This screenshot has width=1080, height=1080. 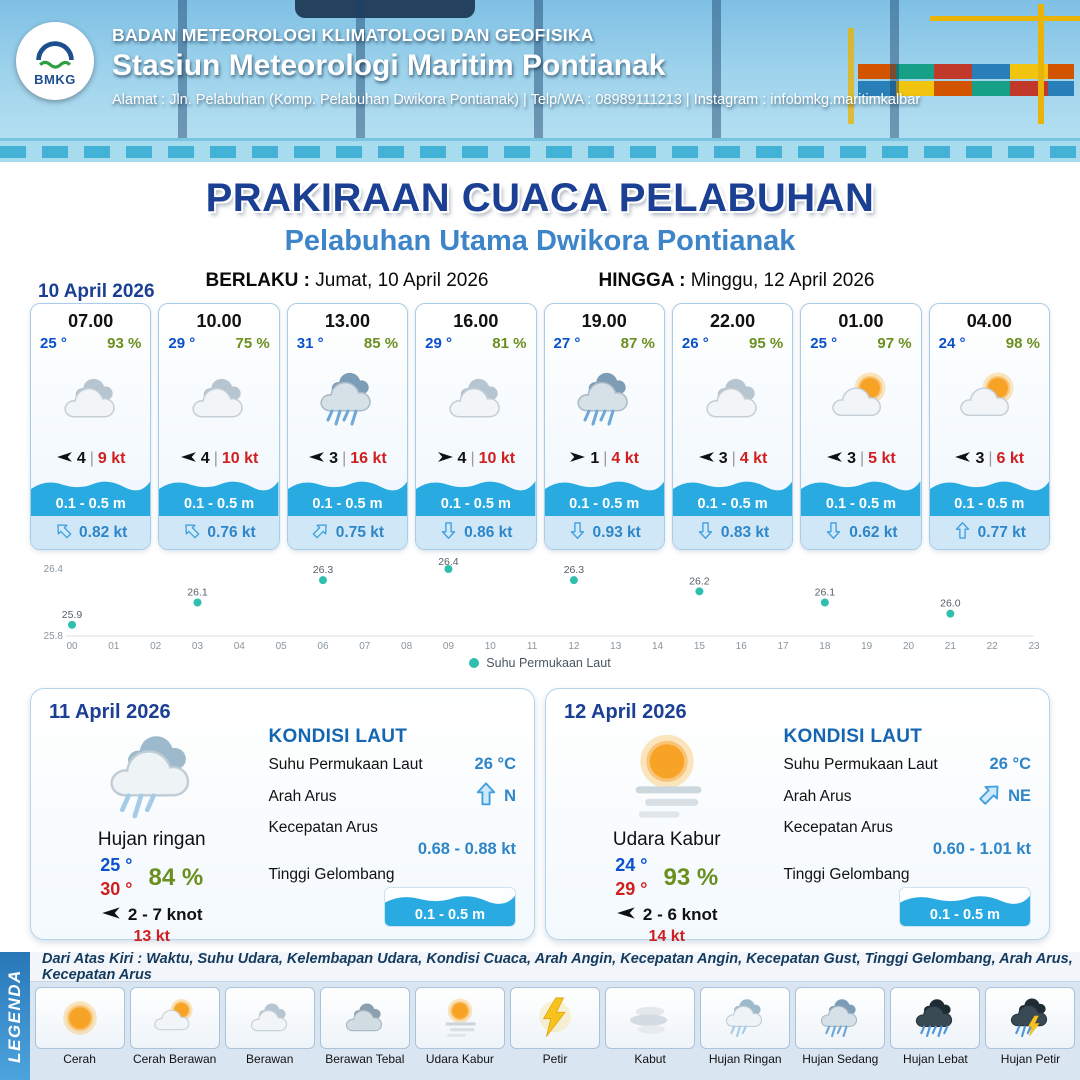 I want to click on svg-text: 09, so click(x=449, y=646).